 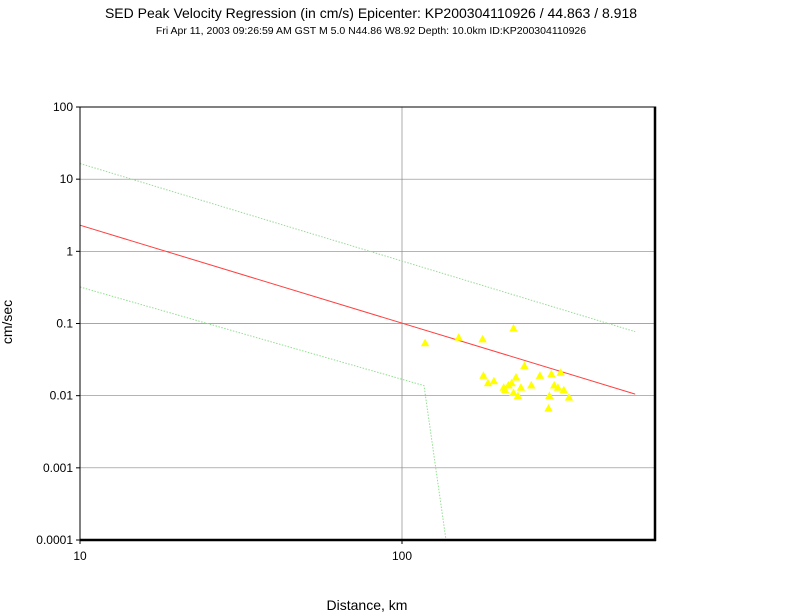 What do you see at coordinates (58, 468) in the screenshot?
I see `y-tick-label: 0.001` at bounding box center [58, 468].